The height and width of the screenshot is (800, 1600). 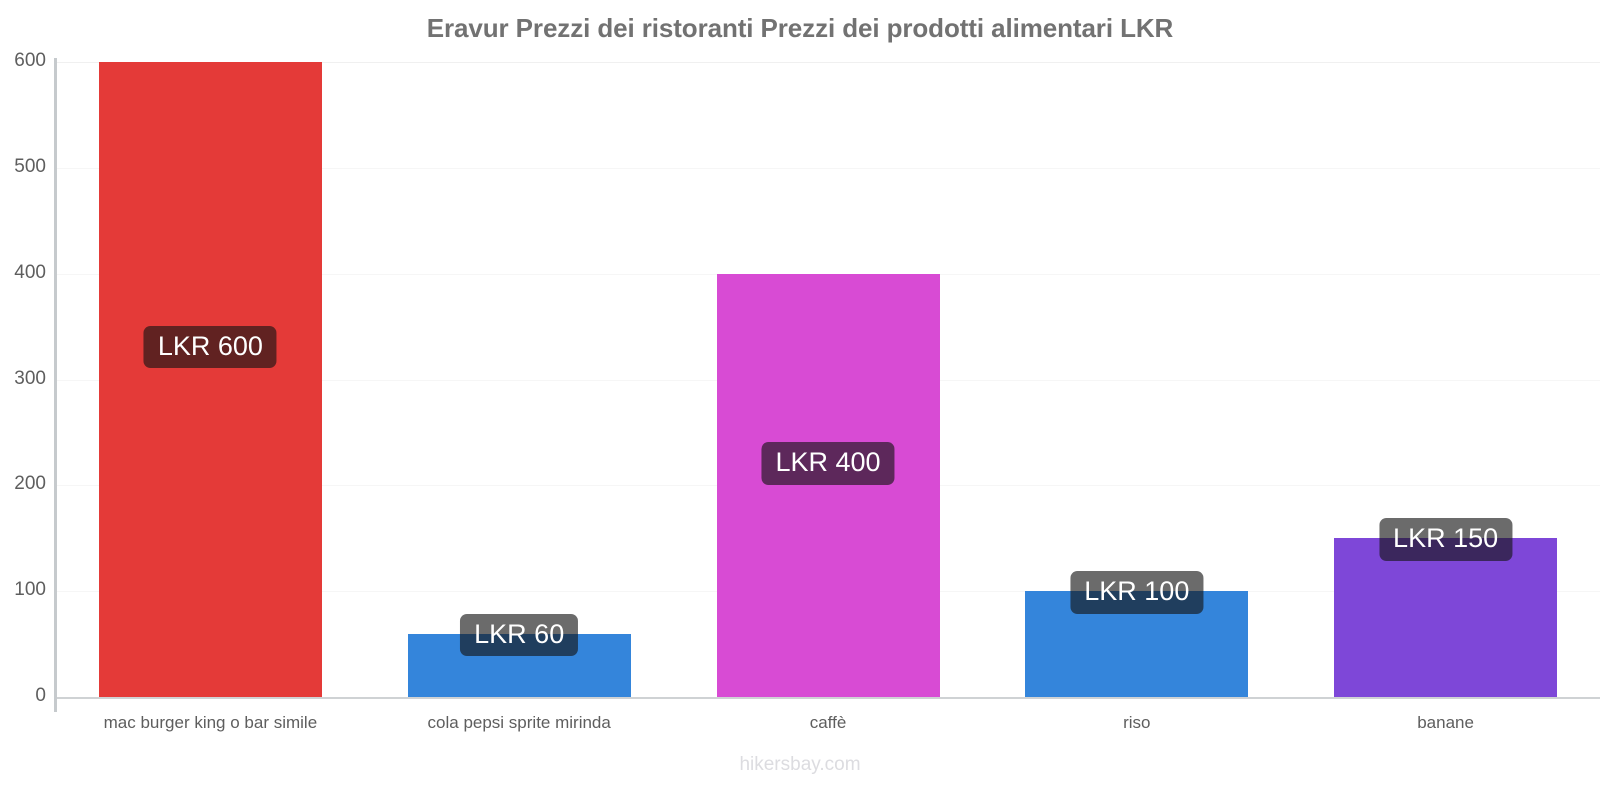 What do you see at coordinates (828, 722) in the screenshot?
I see `x-axis-tick-label: caffè` at bounding box center [828, 722].